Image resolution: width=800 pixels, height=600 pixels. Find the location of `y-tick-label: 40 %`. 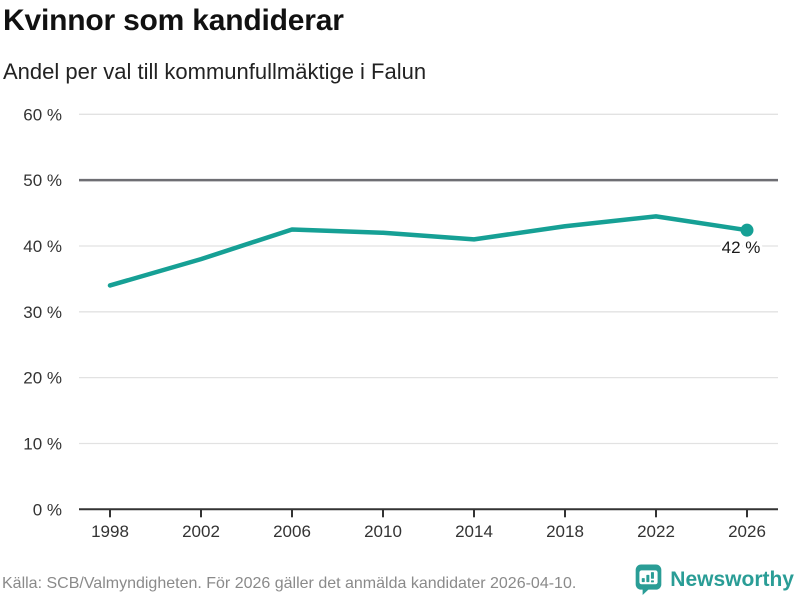

y-tick-label: 40 % is located at coordinates (42, 246).